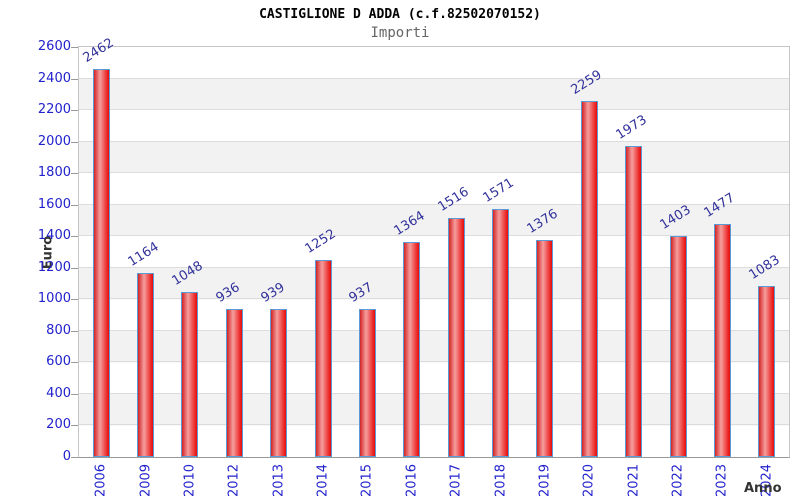 This screenshot has width=800, height=500. Describe the element at coordinates (54, 236) in the screenshot. I see `y-tick-label: 1400` at that location.